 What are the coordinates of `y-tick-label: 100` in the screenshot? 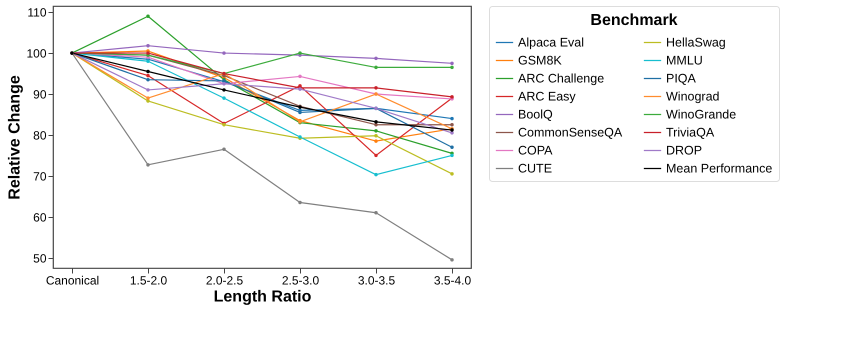 It's located at (36, 53).